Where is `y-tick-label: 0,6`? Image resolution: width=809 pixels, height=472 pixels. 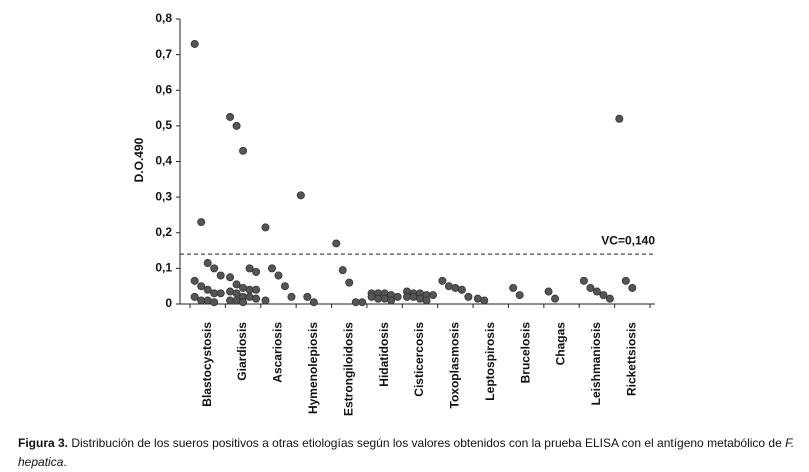 y-tick-label: 0,6 is located at coordinates (163, 89).